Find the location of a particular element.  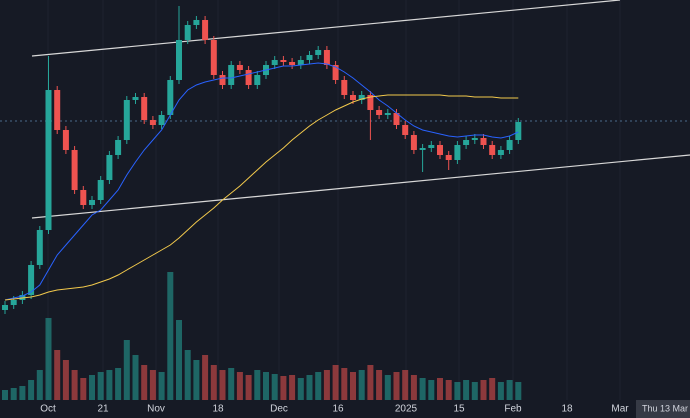

crosshair-box is located at coordinates (663, 409).